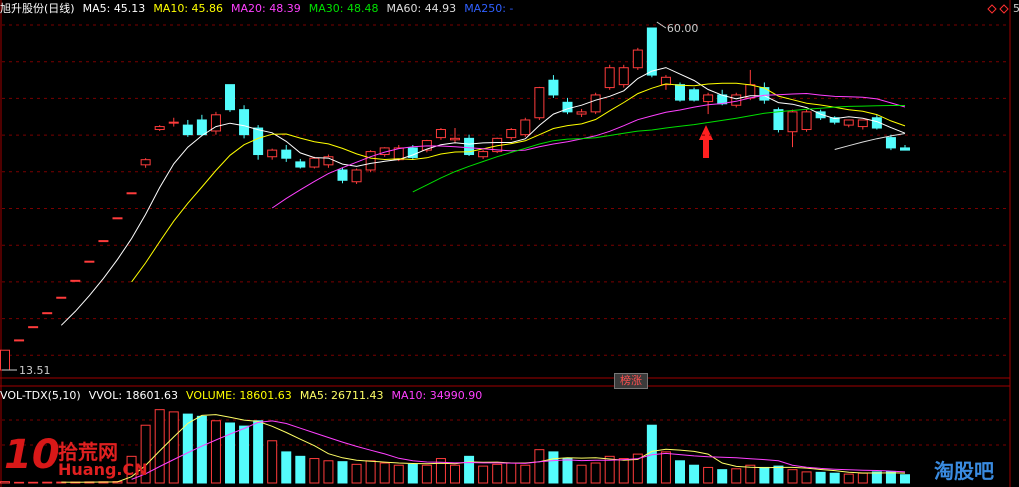  What do you see at coordinates (706, 141) in the screenshot?
I see `signal-arrow` at bounding box center [706, 141].